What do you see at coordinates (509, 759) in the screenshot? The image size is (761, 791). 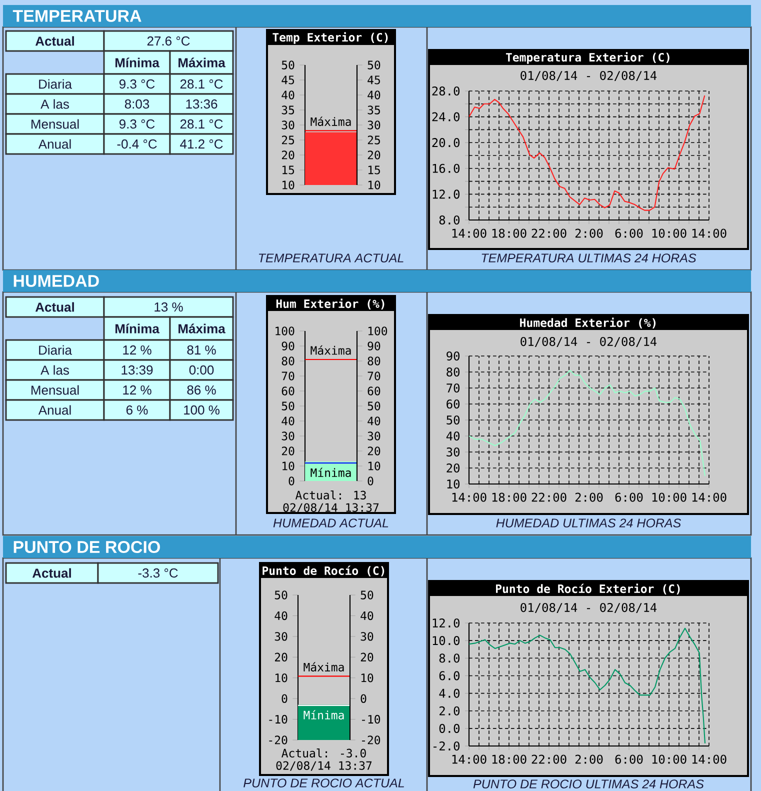 I see `x-tick-label: 18:00` at bounding box center [509, 759].